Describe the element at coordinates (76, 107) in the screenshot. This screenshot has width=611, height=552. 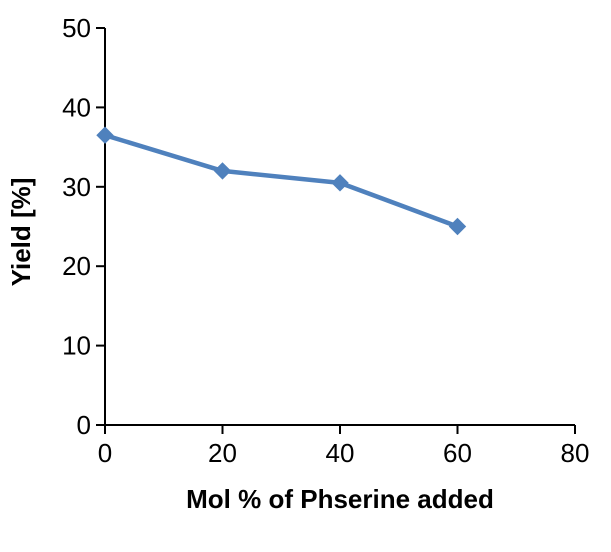
I see `y-tick-label: 40` at that location.